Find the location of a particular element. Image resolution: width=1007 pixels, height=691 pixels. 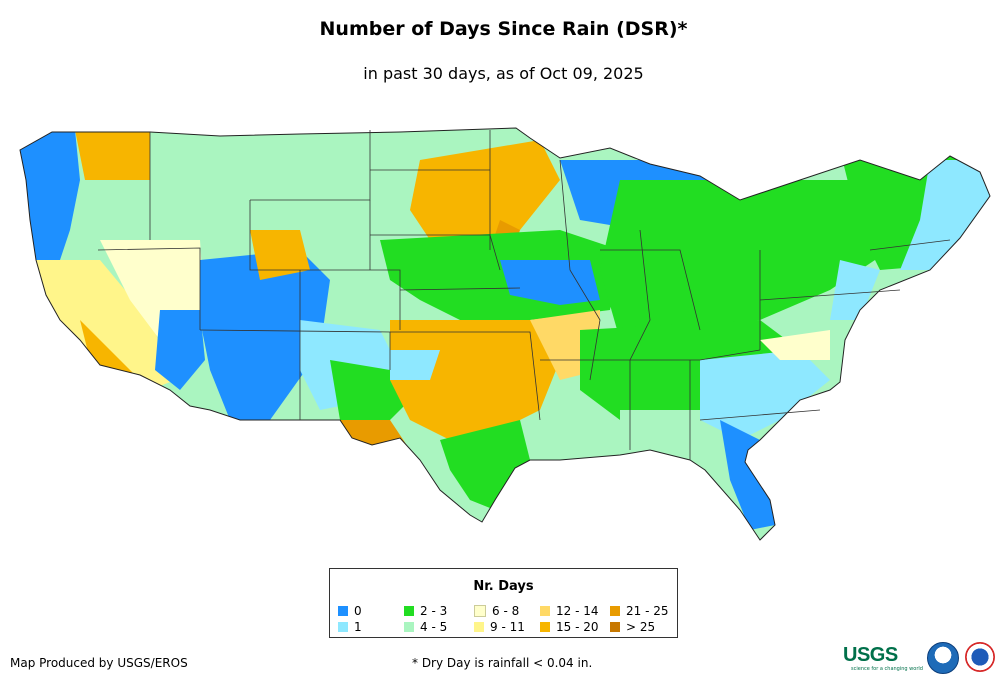

legend-item-21-25: 21 - 25 is located at coordinates (639, 611).